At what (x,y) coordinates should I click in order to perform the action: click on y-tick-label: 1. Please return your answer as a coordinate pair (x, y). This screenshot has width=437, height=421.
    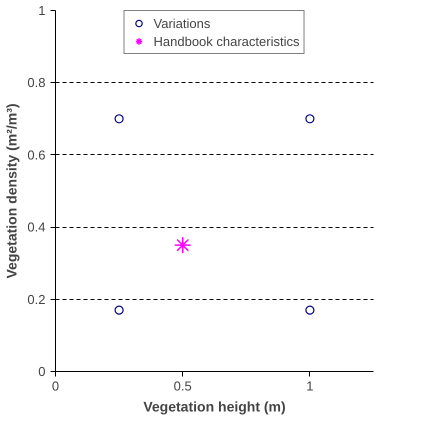
    Looking at the image, I should click on (42, 10).